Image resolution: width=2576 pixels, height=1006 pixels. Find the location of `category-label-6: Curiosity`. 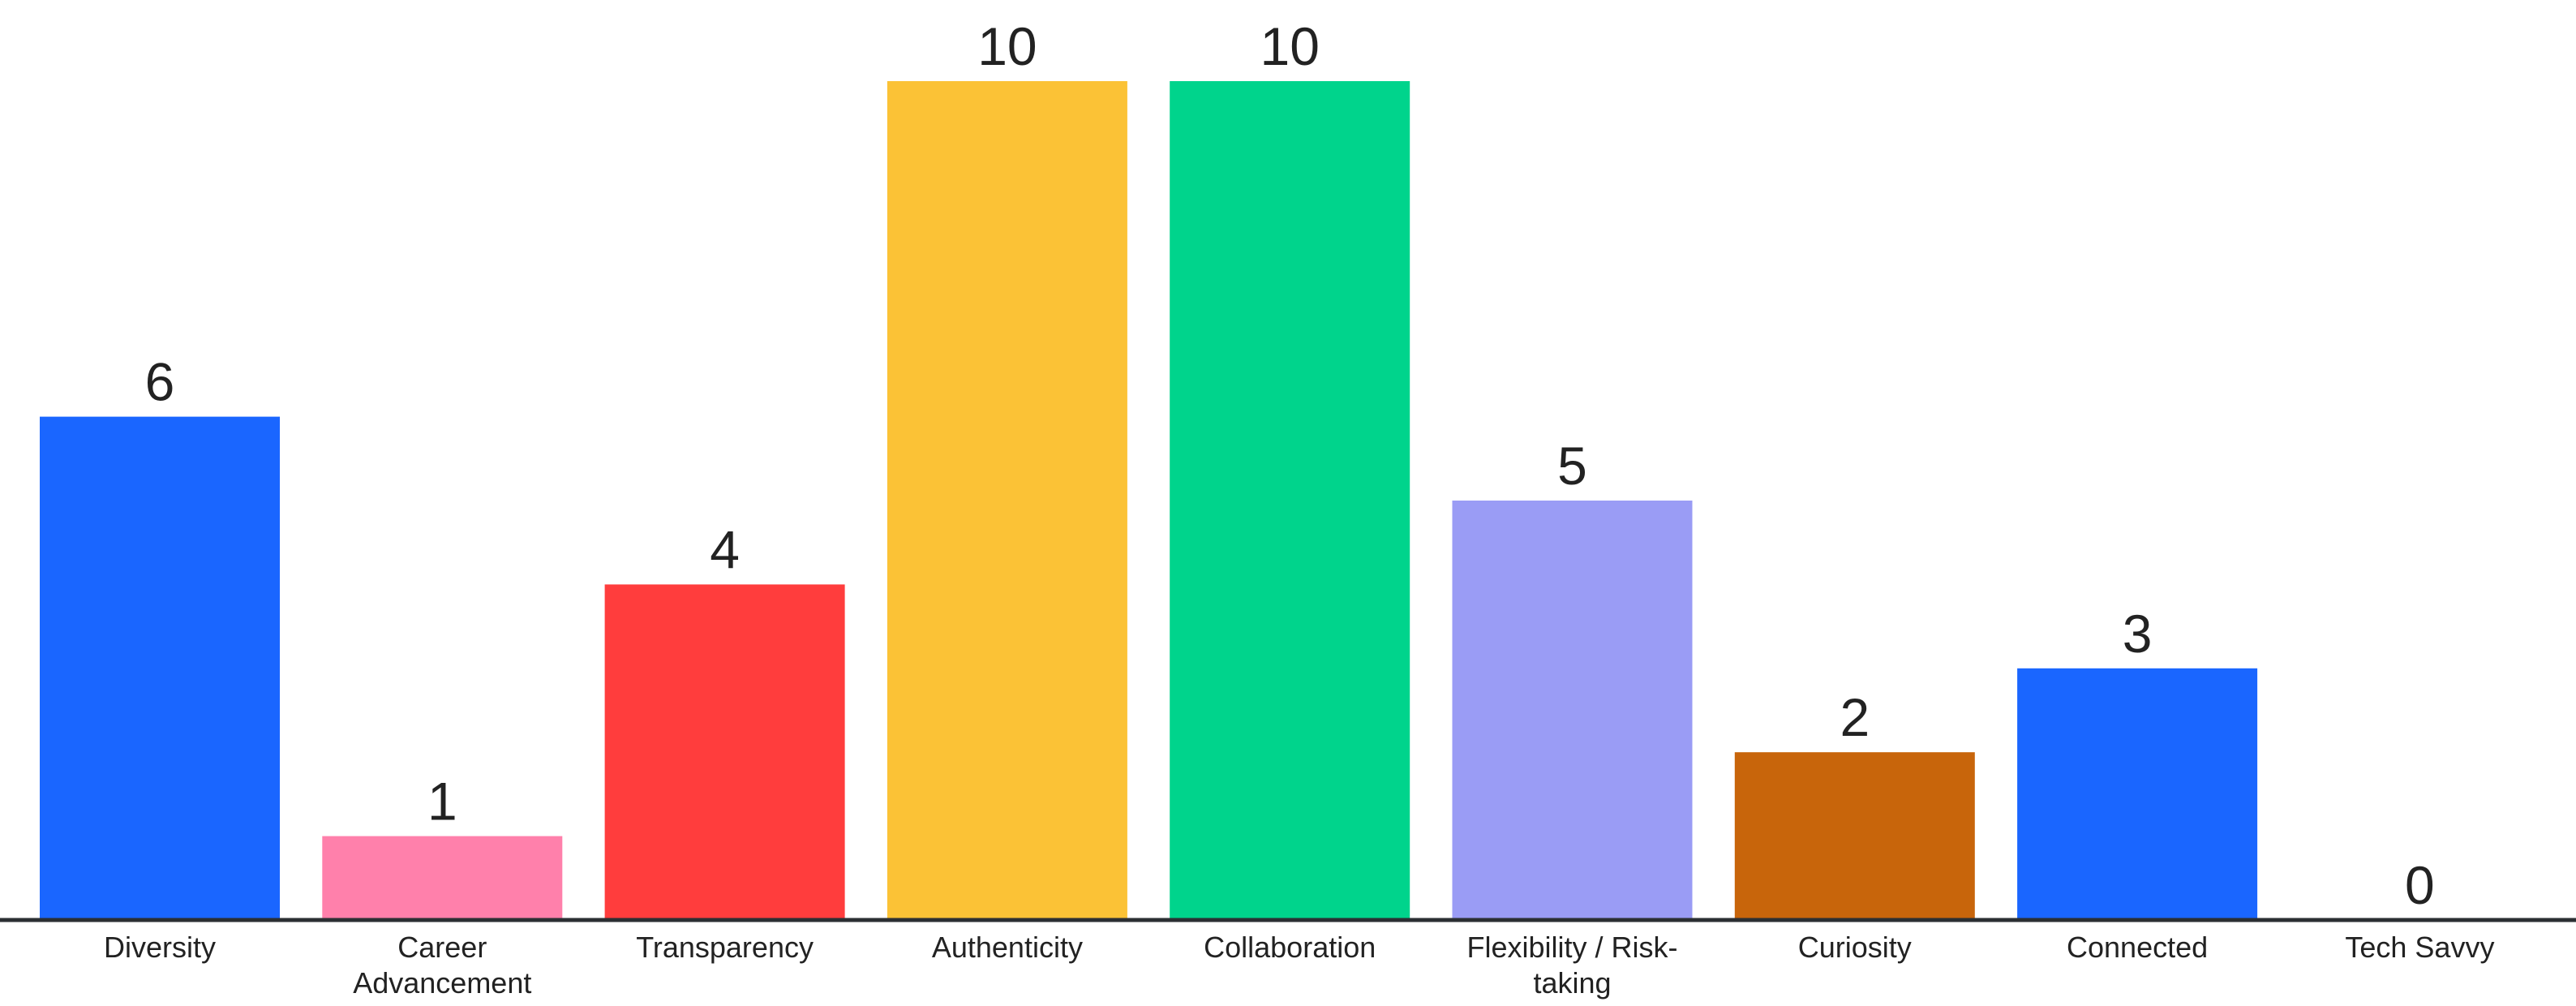

category-label-6: Curiosity is located at coordinates (1855, 947).